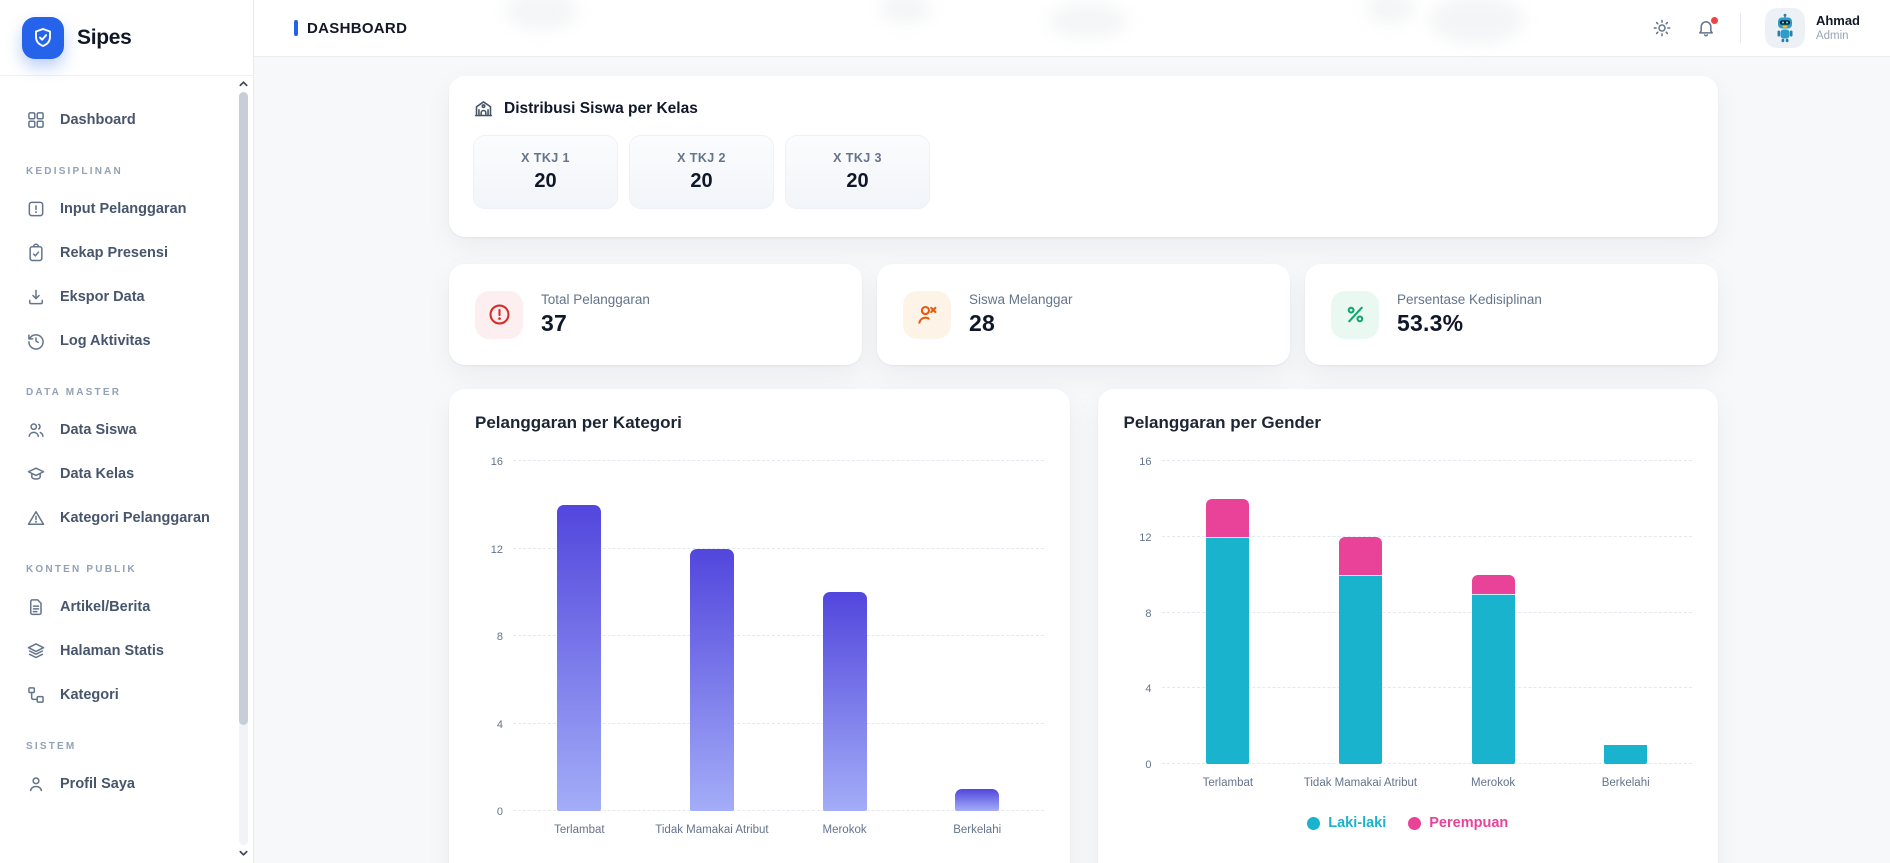 This screenshot has width=1890, height=863. What do you see at coordinates (36, 607) in the screenshot?
I see `file-text-icon` at bounding box center [36, 607].